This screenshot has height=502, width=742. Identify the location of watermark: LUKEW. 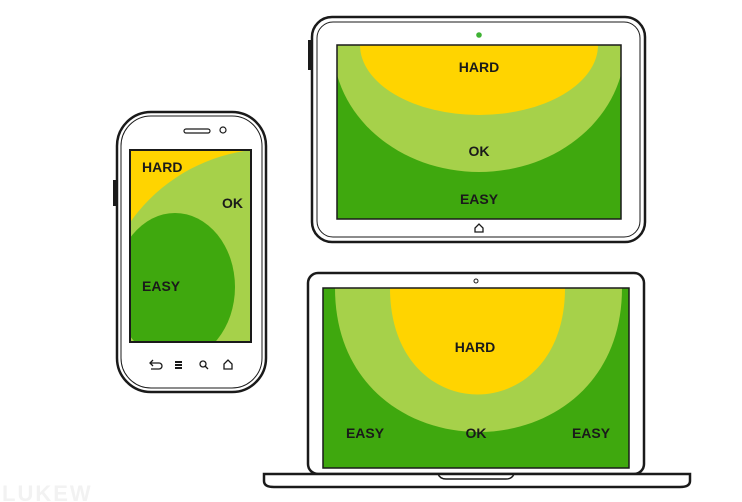
(47, 491).